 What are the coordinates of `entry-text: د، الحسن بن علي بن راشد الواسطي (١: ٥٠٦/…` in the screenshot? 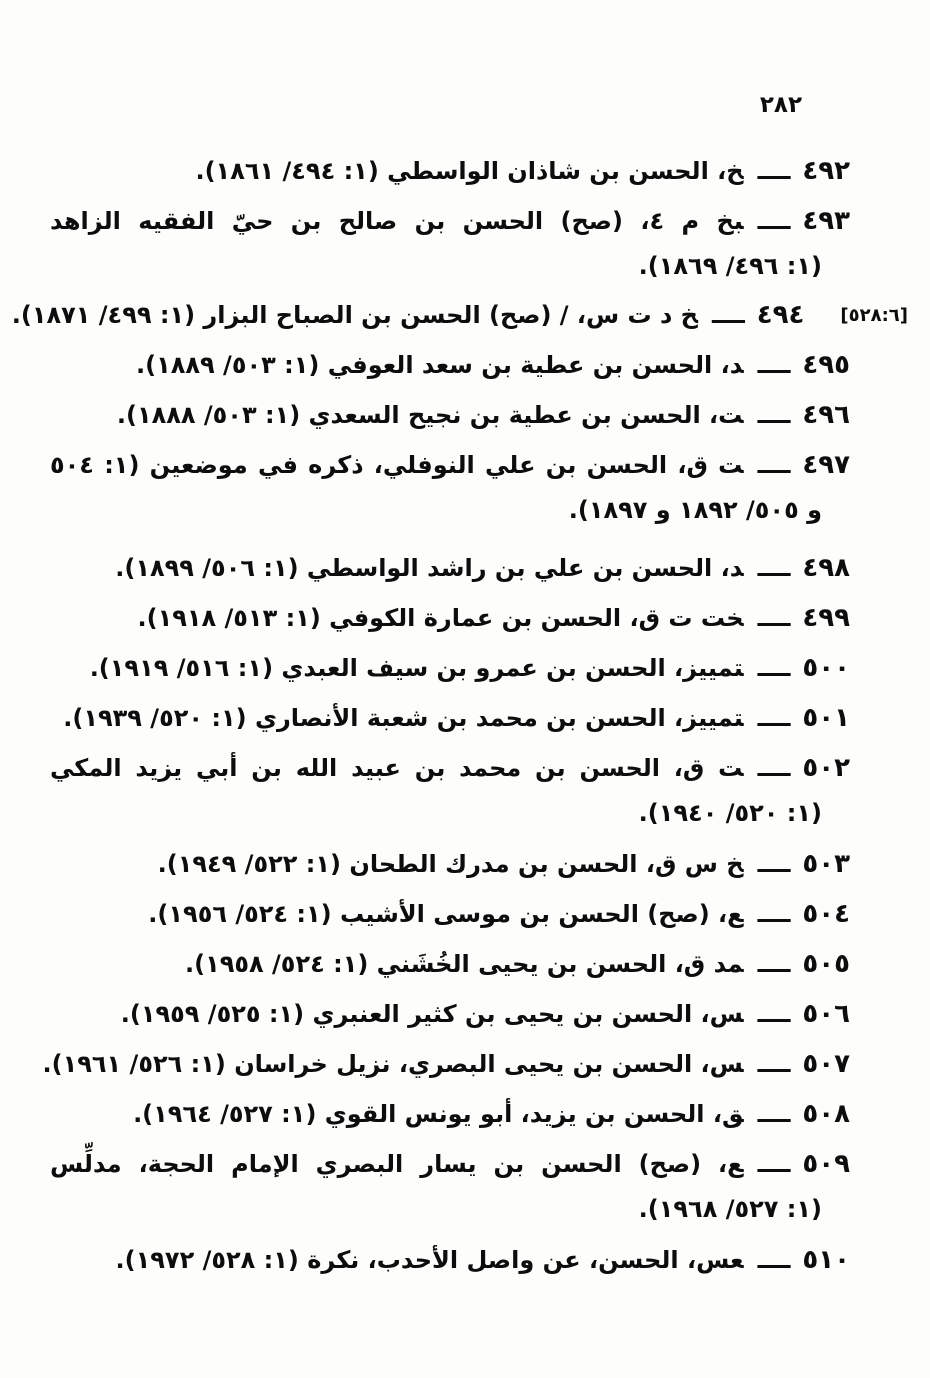 It's located at (429, 568).